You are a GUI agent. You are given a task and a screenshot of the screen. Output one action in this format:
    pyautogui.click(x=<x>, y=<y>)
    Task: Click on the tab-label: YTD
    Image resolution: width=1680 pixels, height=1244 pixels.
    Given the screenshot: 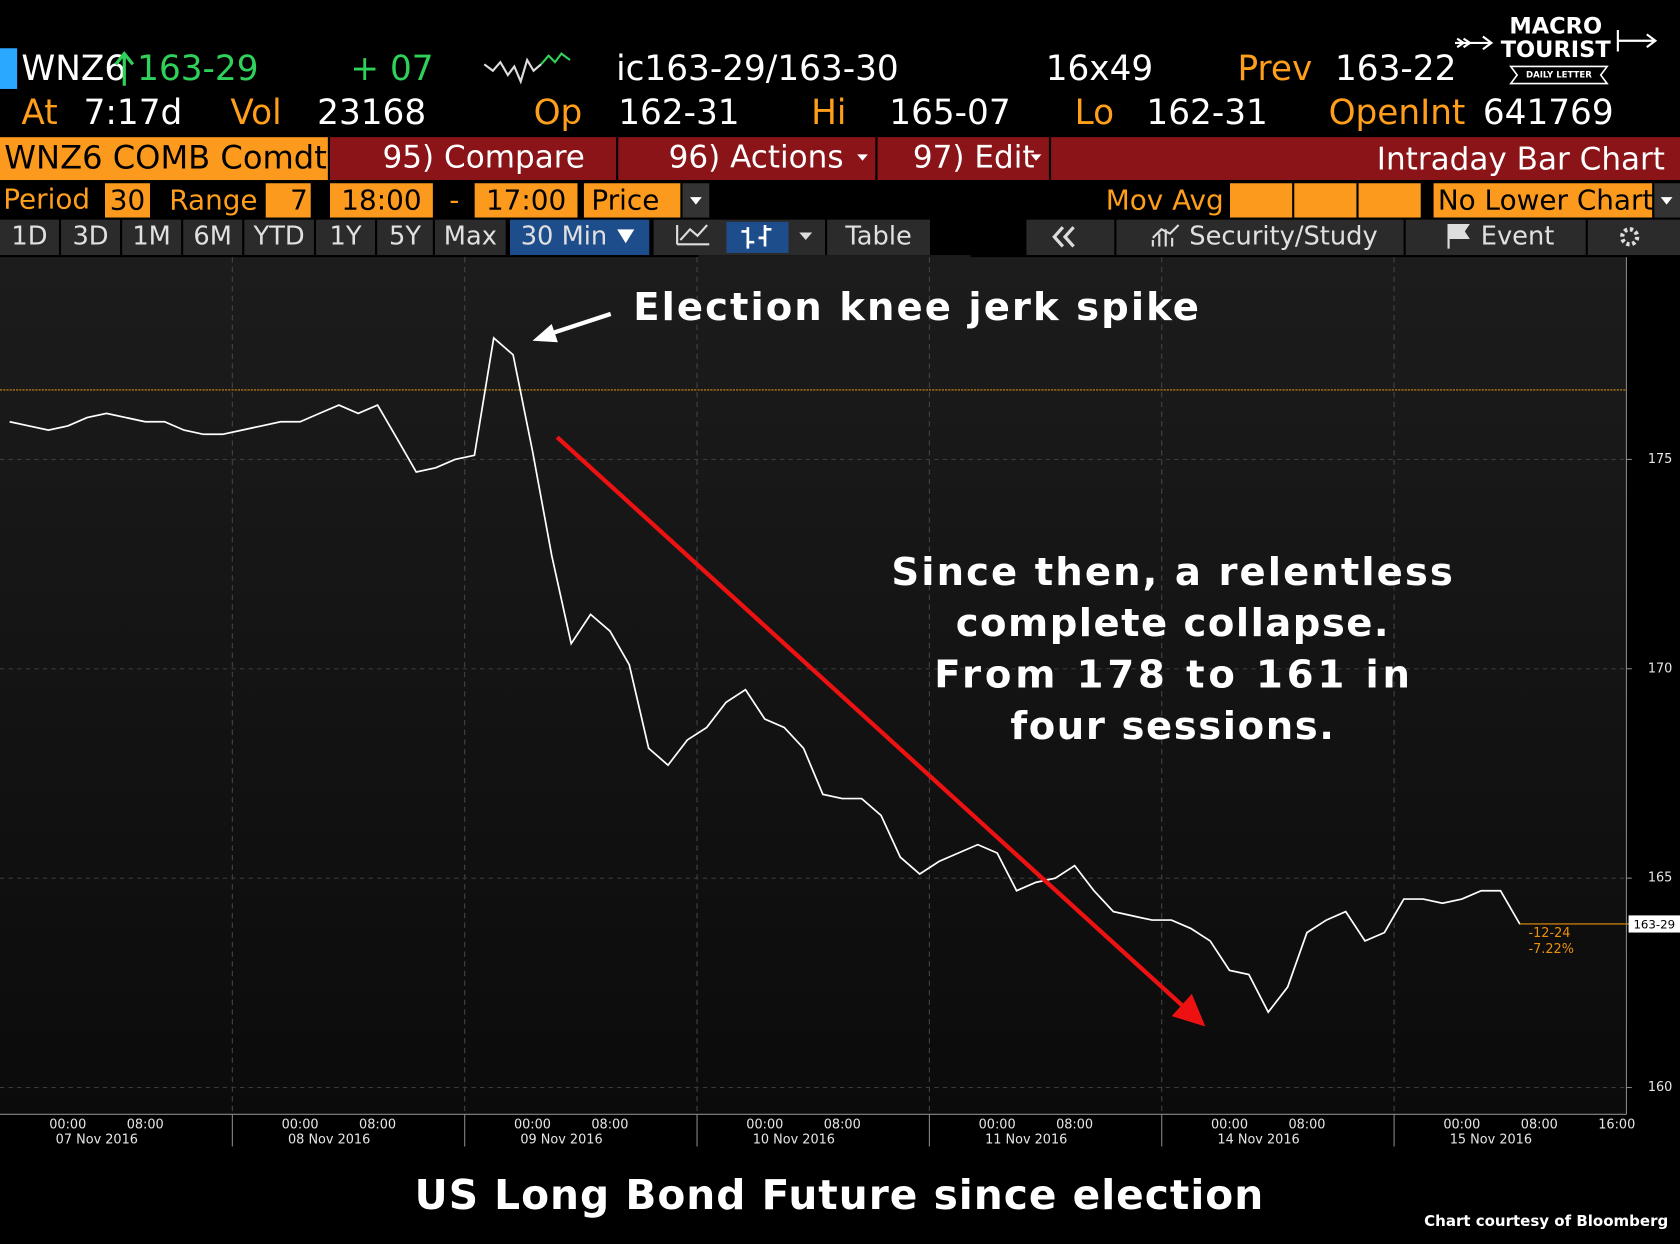 What is the action you would take?
    pyautogui.click(x=279, y=236)
    